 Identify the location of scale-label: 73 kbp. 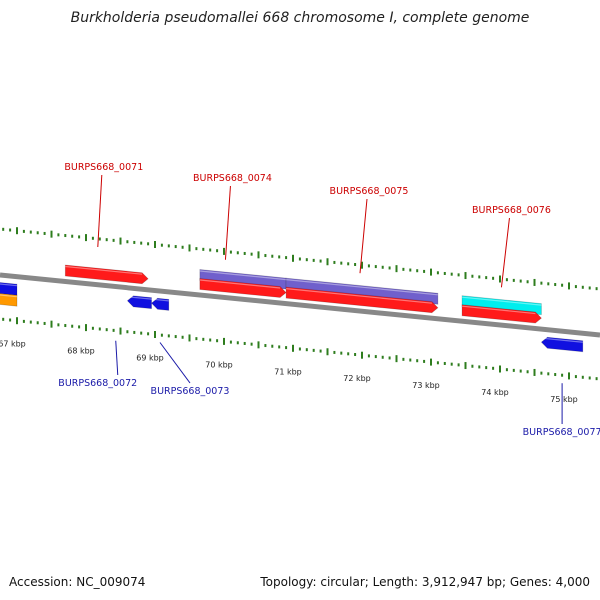
(426, 385).